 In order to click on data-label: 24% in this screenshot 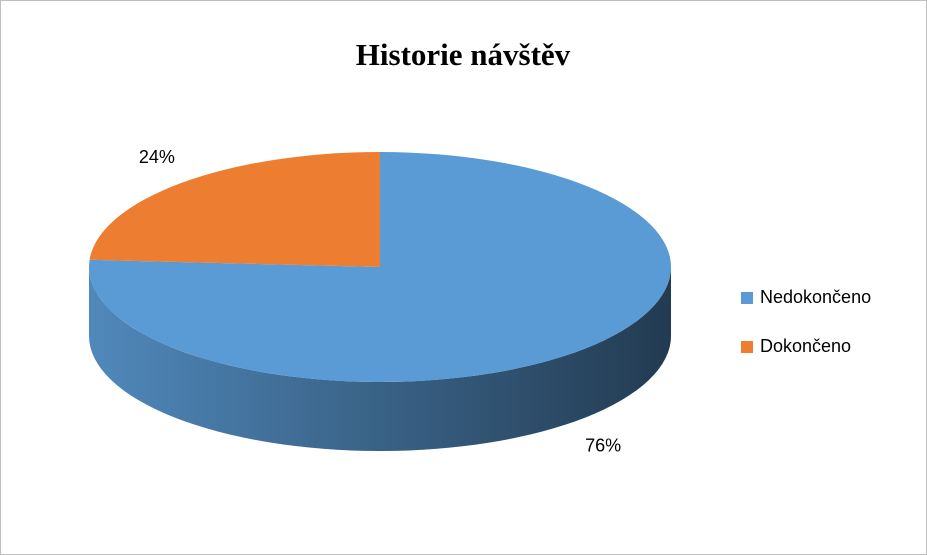, I will do `click(157, 157)`.